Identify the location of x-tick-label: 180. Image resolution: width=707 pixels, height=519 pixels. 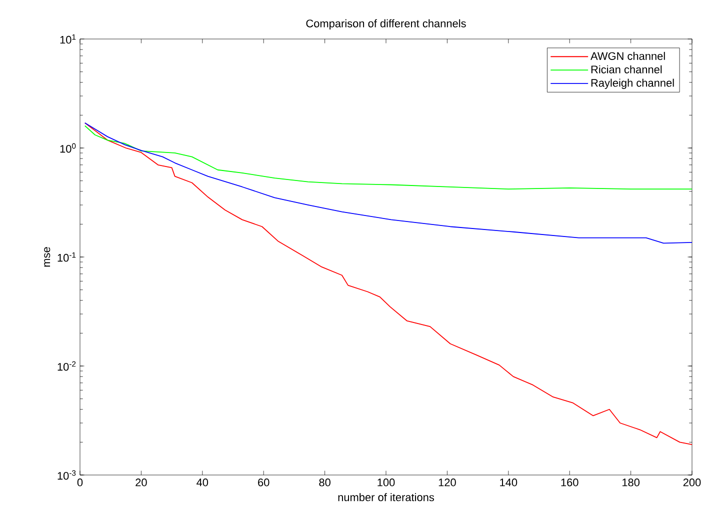
(631, 482).